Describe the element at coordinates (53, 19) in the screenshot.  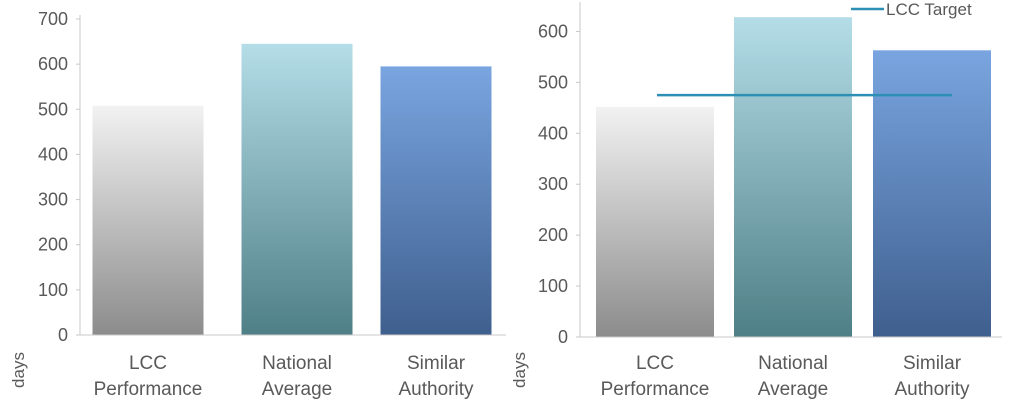
I see `y-tick-label: 700` at that location.